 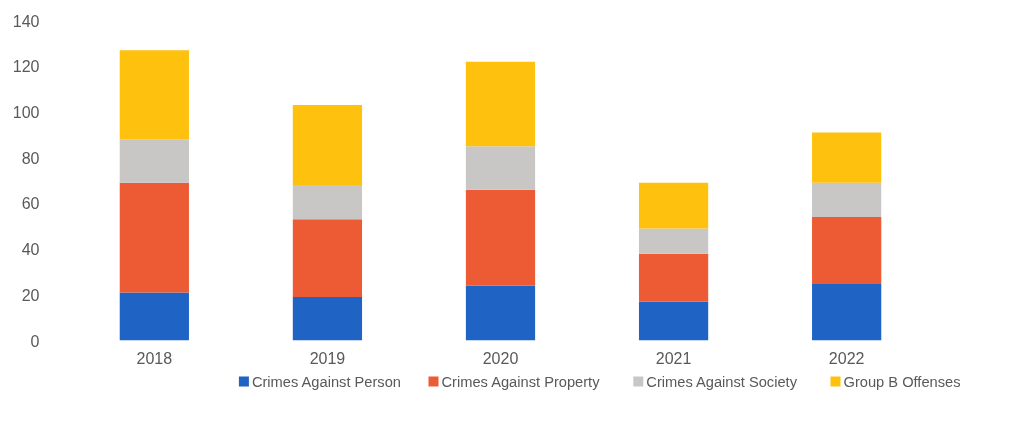 I want to click on y-tick-label: 80, so click(x=30, y=158).